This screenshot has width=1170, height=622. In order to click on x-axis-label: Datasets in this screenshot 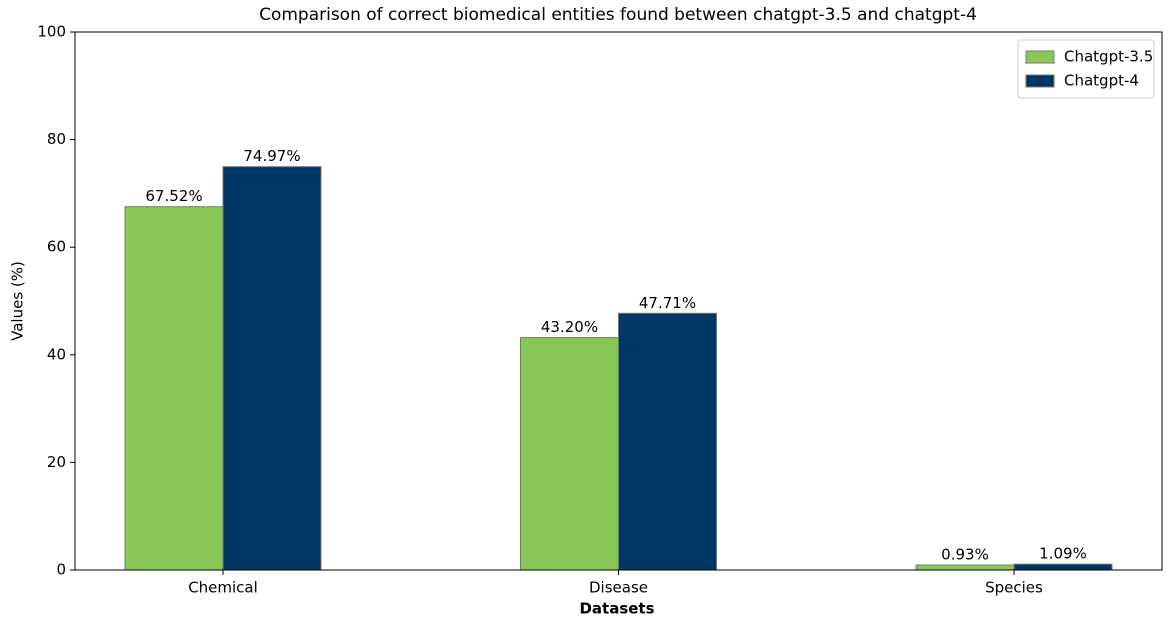, I will do `click(616, 609)`.